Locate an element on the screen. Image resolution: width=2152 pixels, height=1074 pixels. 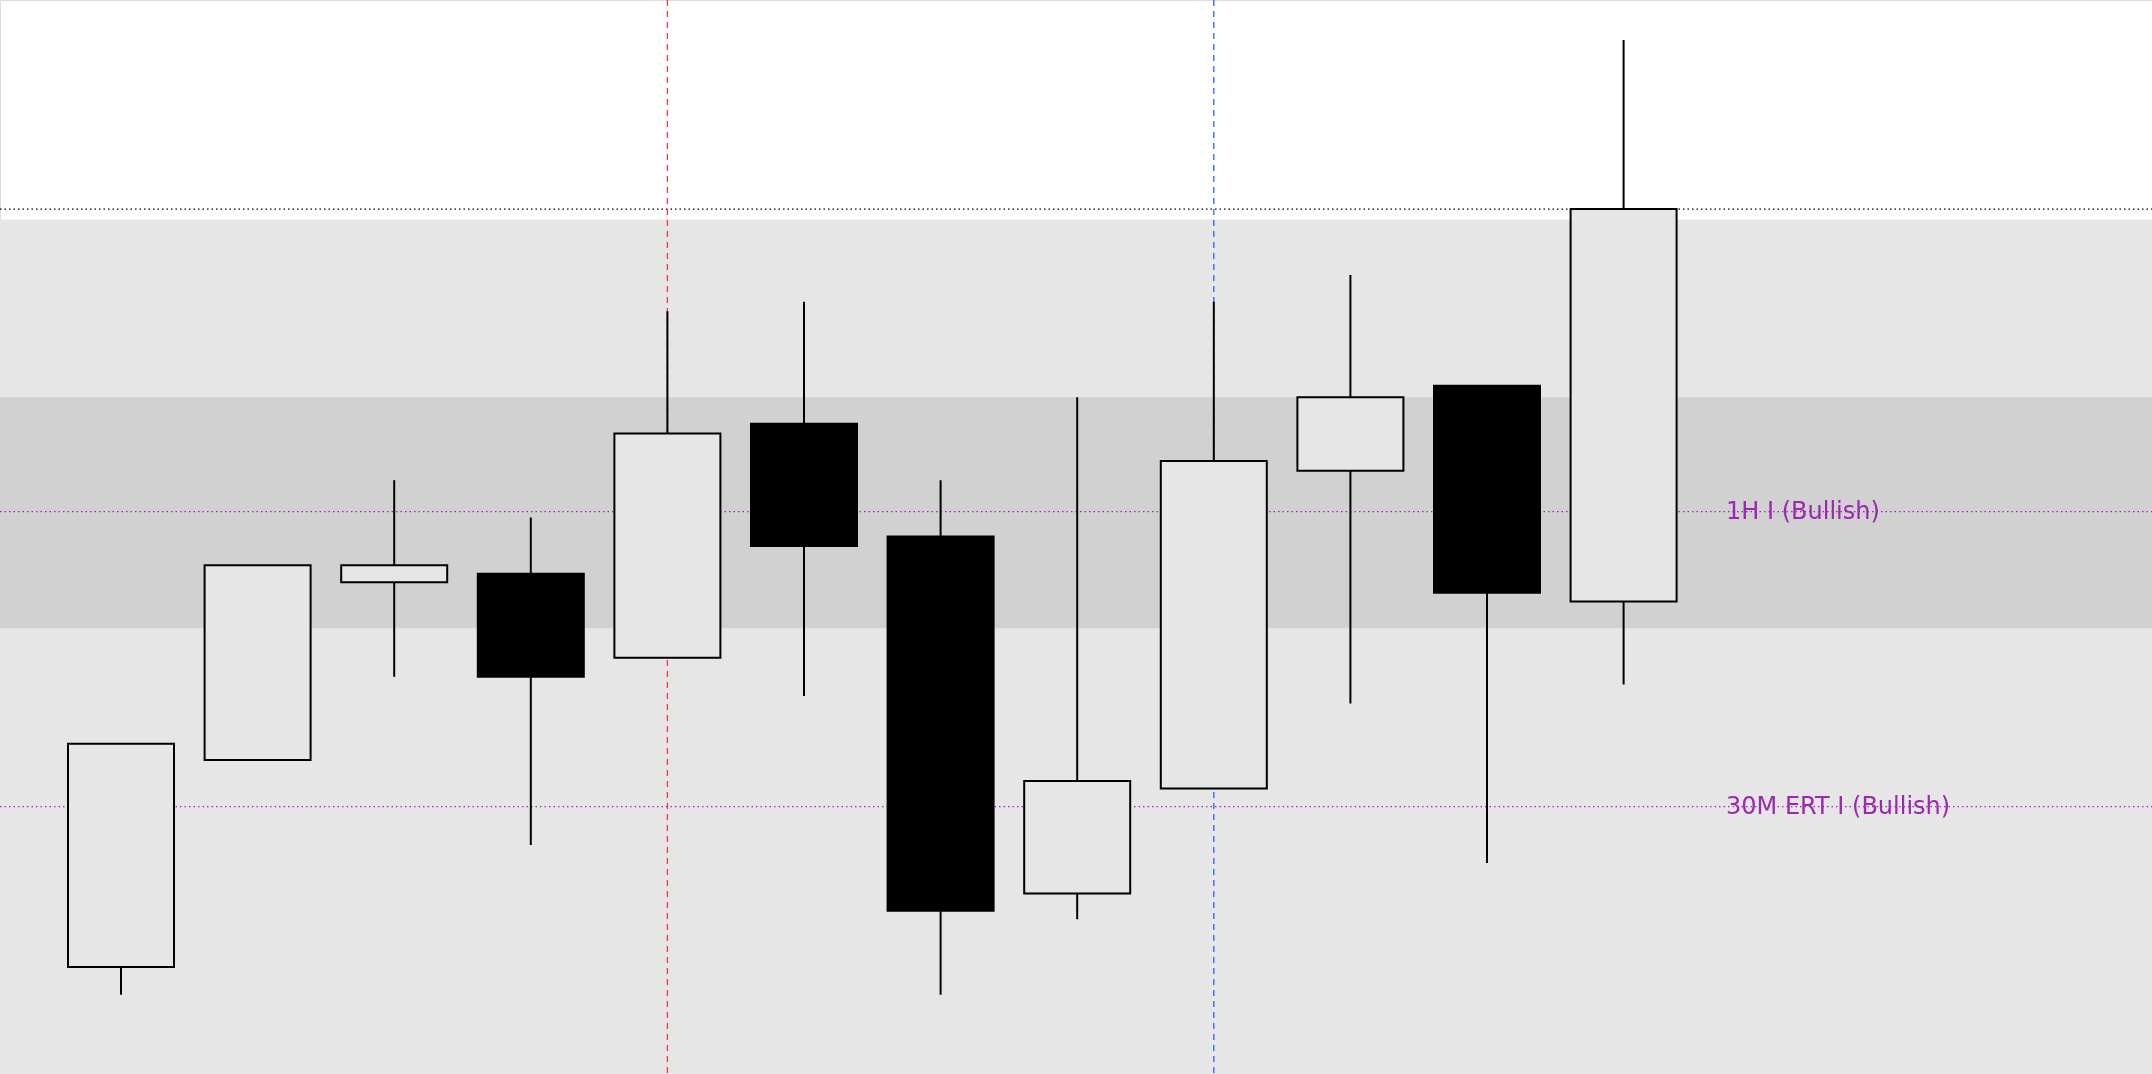
ref-line-label: 1H I (Bullish) is located at coordinates (1803, 510).